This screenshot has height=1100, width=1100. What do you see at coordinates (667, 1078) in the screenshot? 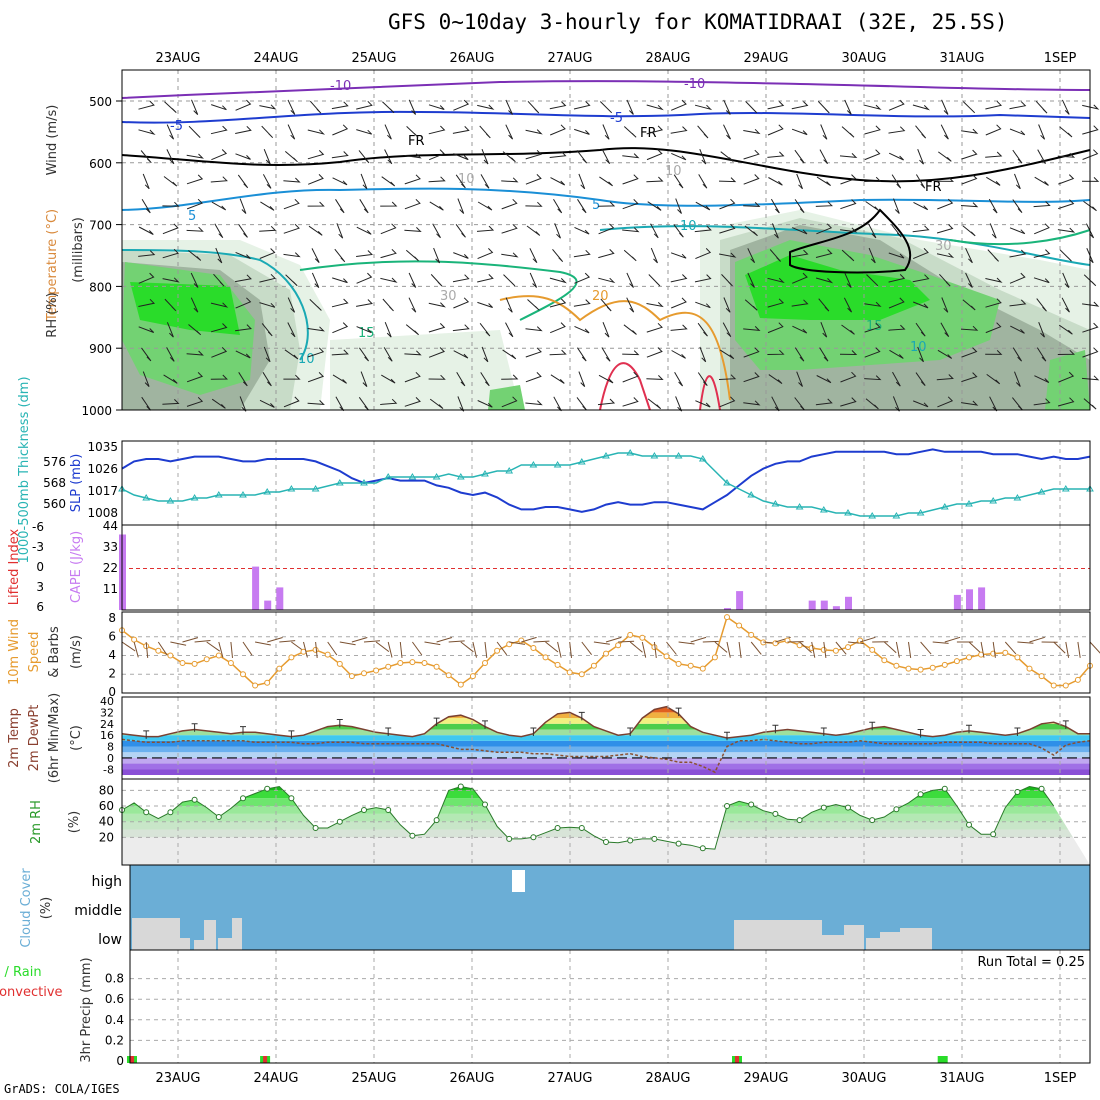
I see `date-label-bottom: 28AUG` at bounding box center [667, 1078].